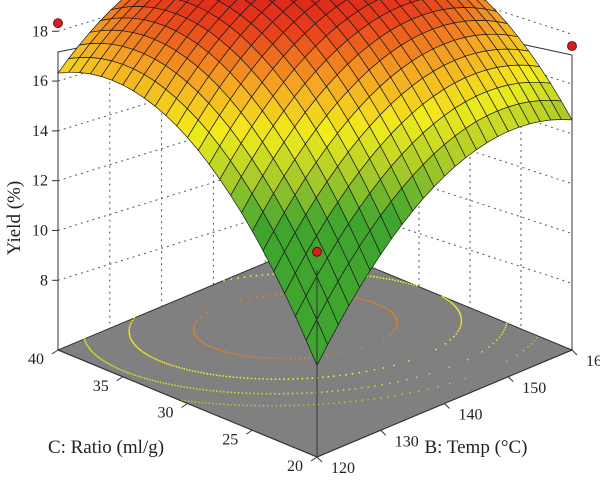 The image size is (600, 481). I want to click on y-tick-label: 30, so click(166, 413).